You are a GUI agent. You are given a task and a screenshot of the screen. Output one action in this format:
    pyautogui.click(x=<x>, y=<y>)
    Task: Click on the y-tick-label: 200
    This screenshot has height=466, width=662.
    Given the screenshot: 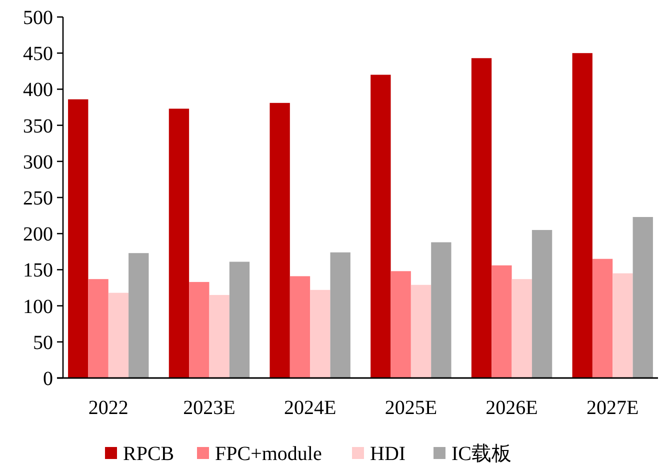 What is the action you would take?
    pyautogui.click(x=38, y=235)
    